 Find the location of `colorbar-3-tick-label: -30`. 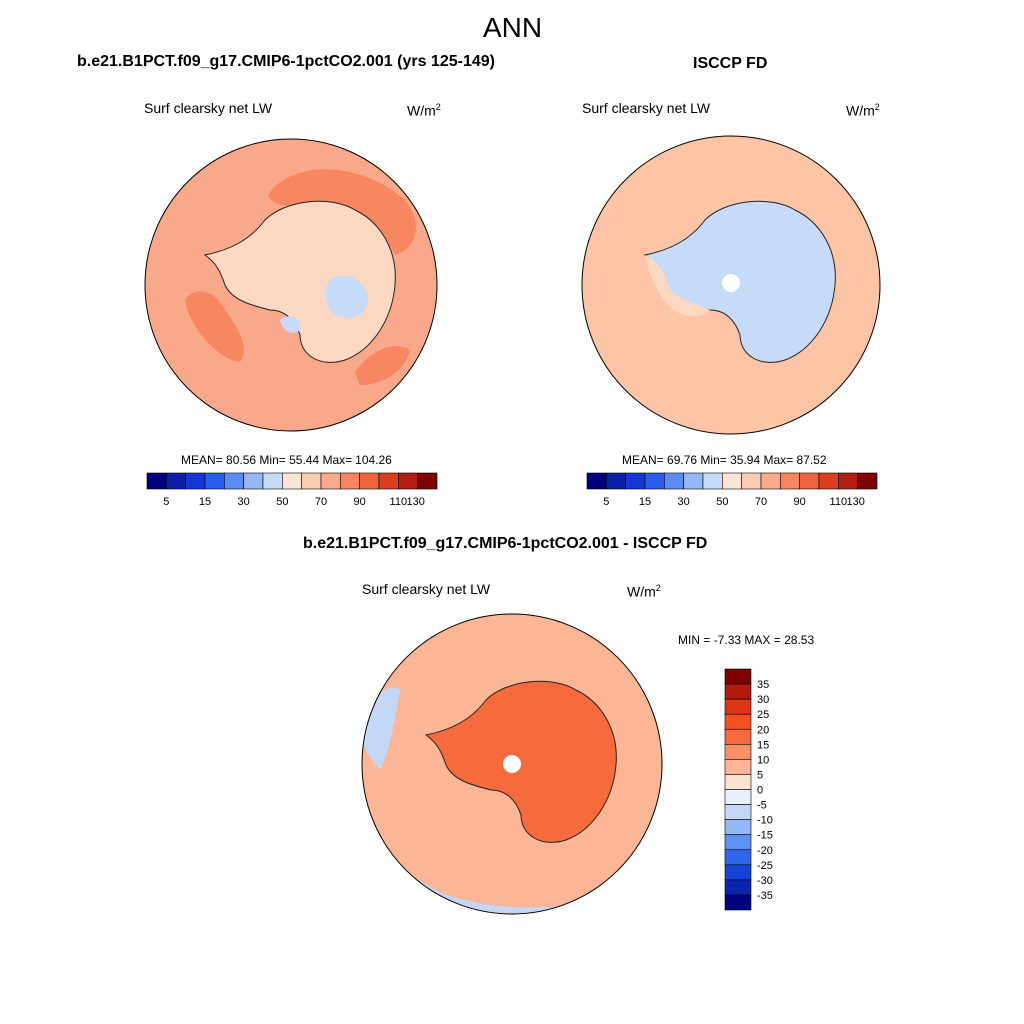

colorbar-3-tick-label: -30 is located at coordinates (765, 881).